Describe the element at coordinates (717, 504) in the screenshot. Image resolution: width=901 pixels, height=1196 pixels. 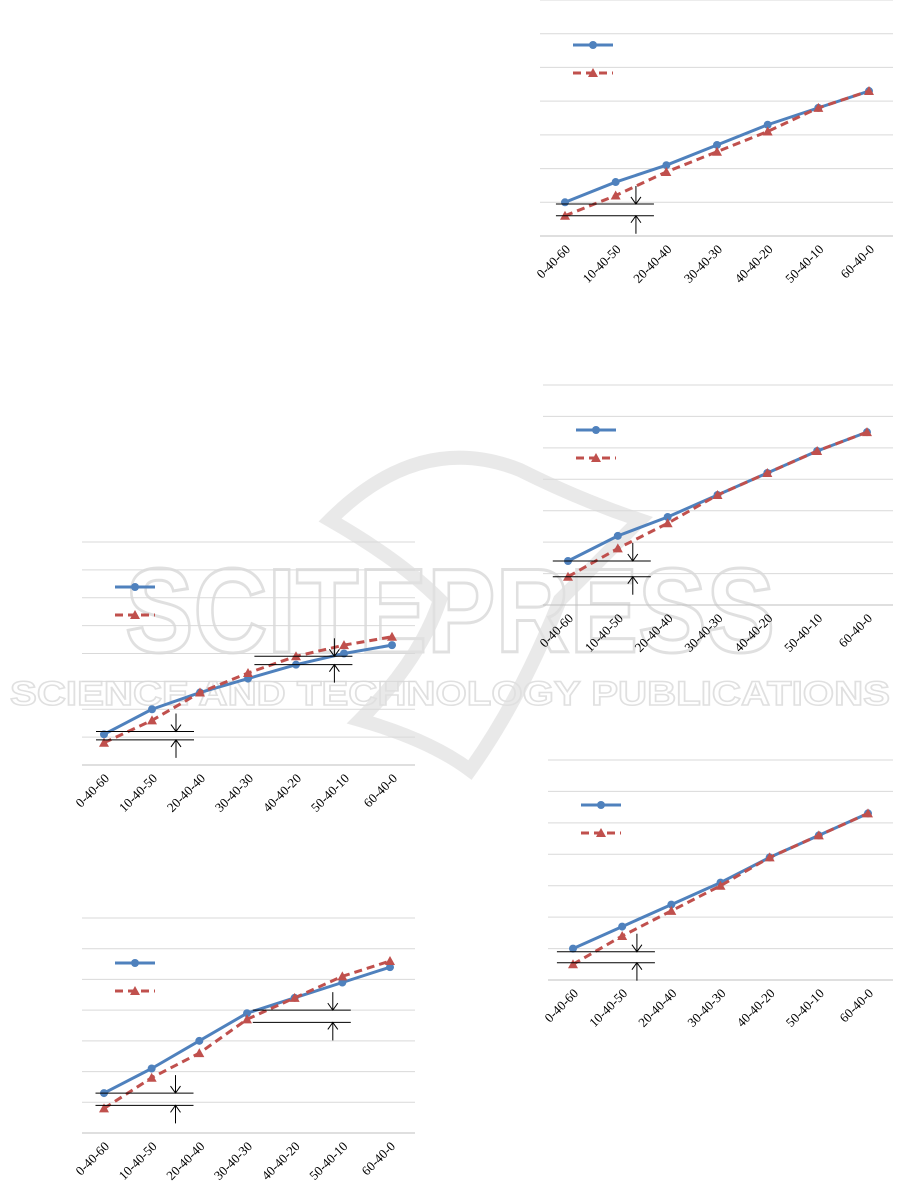
I see `series-2-line` at that location.